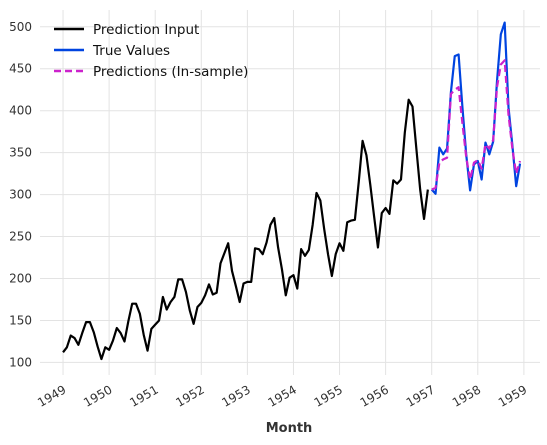 The width and height of the screenshot is (547, 445). I want to click on legend-label: Prediction Input, so click(146, 30).